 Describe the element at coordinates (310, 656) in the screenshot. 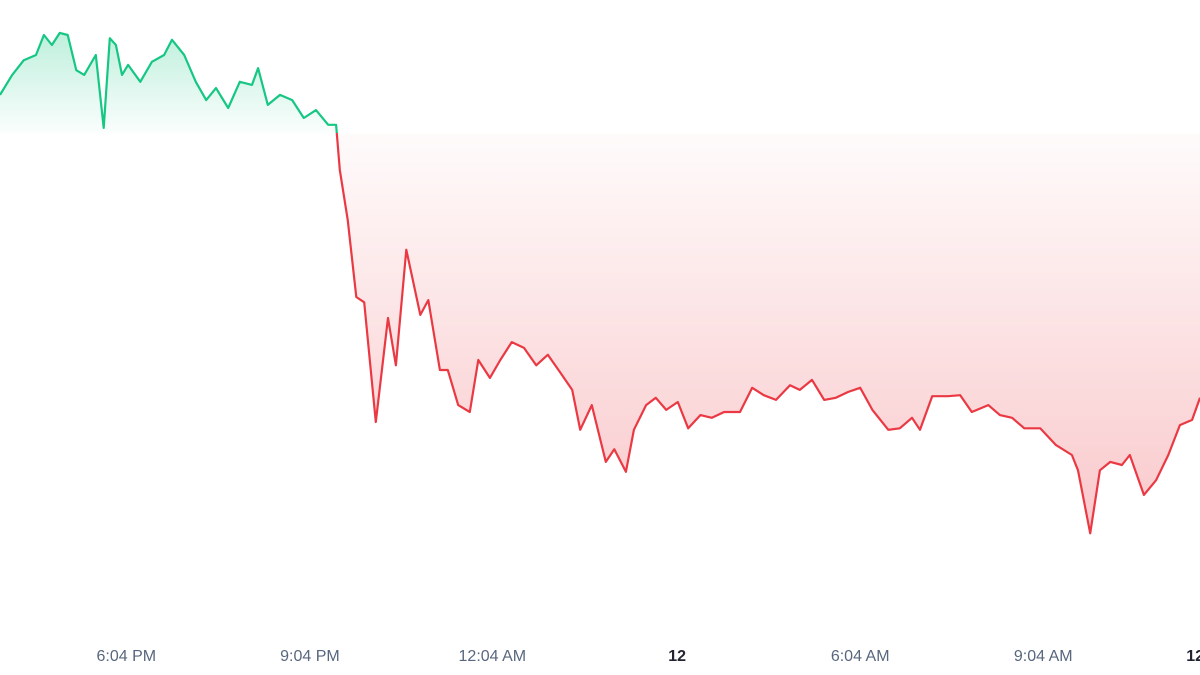

I see `x-tick-label: 9:04 PM` at that location.